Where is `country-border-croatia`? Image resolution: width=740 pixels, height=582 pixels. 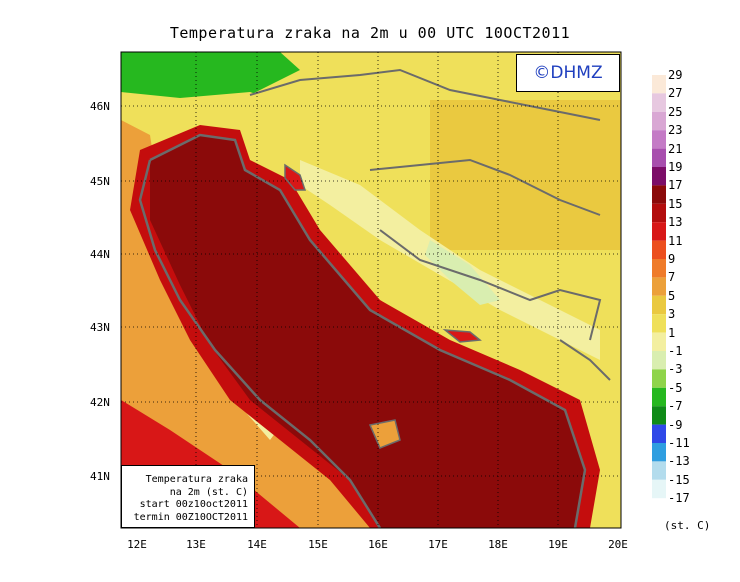
country-border-croatia is located at coordinates (485, 187).